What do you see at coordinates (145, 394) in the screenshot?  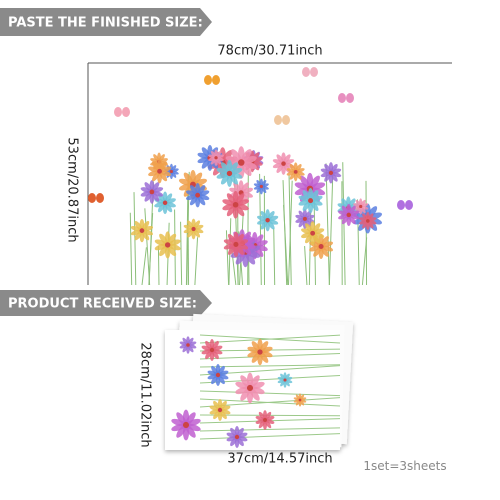 I see `received-height: 28cm/11.02inch` at bounding box center [145, 394].